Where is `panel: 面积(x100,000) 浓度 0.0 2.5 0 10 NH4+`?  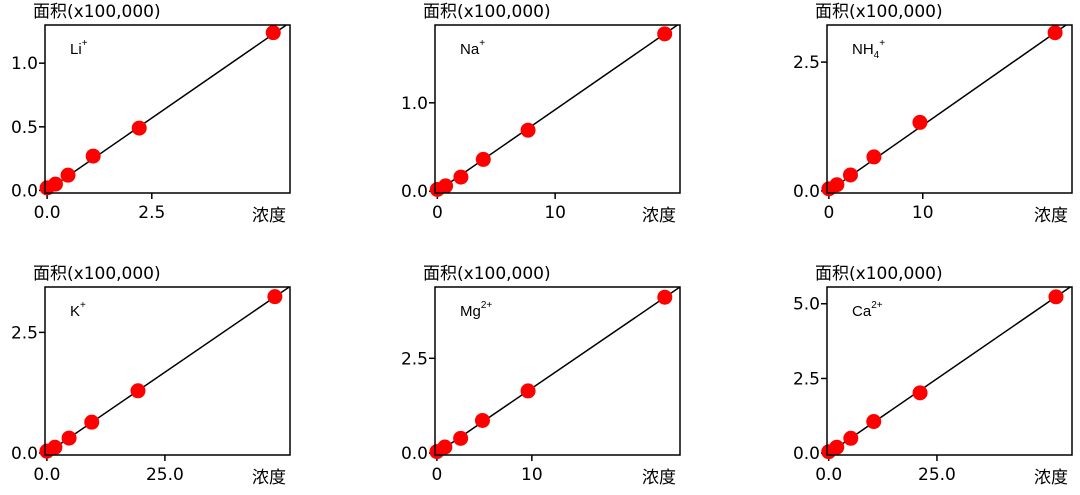 panel: 面积(x100,000) 浓度 0.0 2.5 0 10 NH4+ is located at coordinates (933, 114).